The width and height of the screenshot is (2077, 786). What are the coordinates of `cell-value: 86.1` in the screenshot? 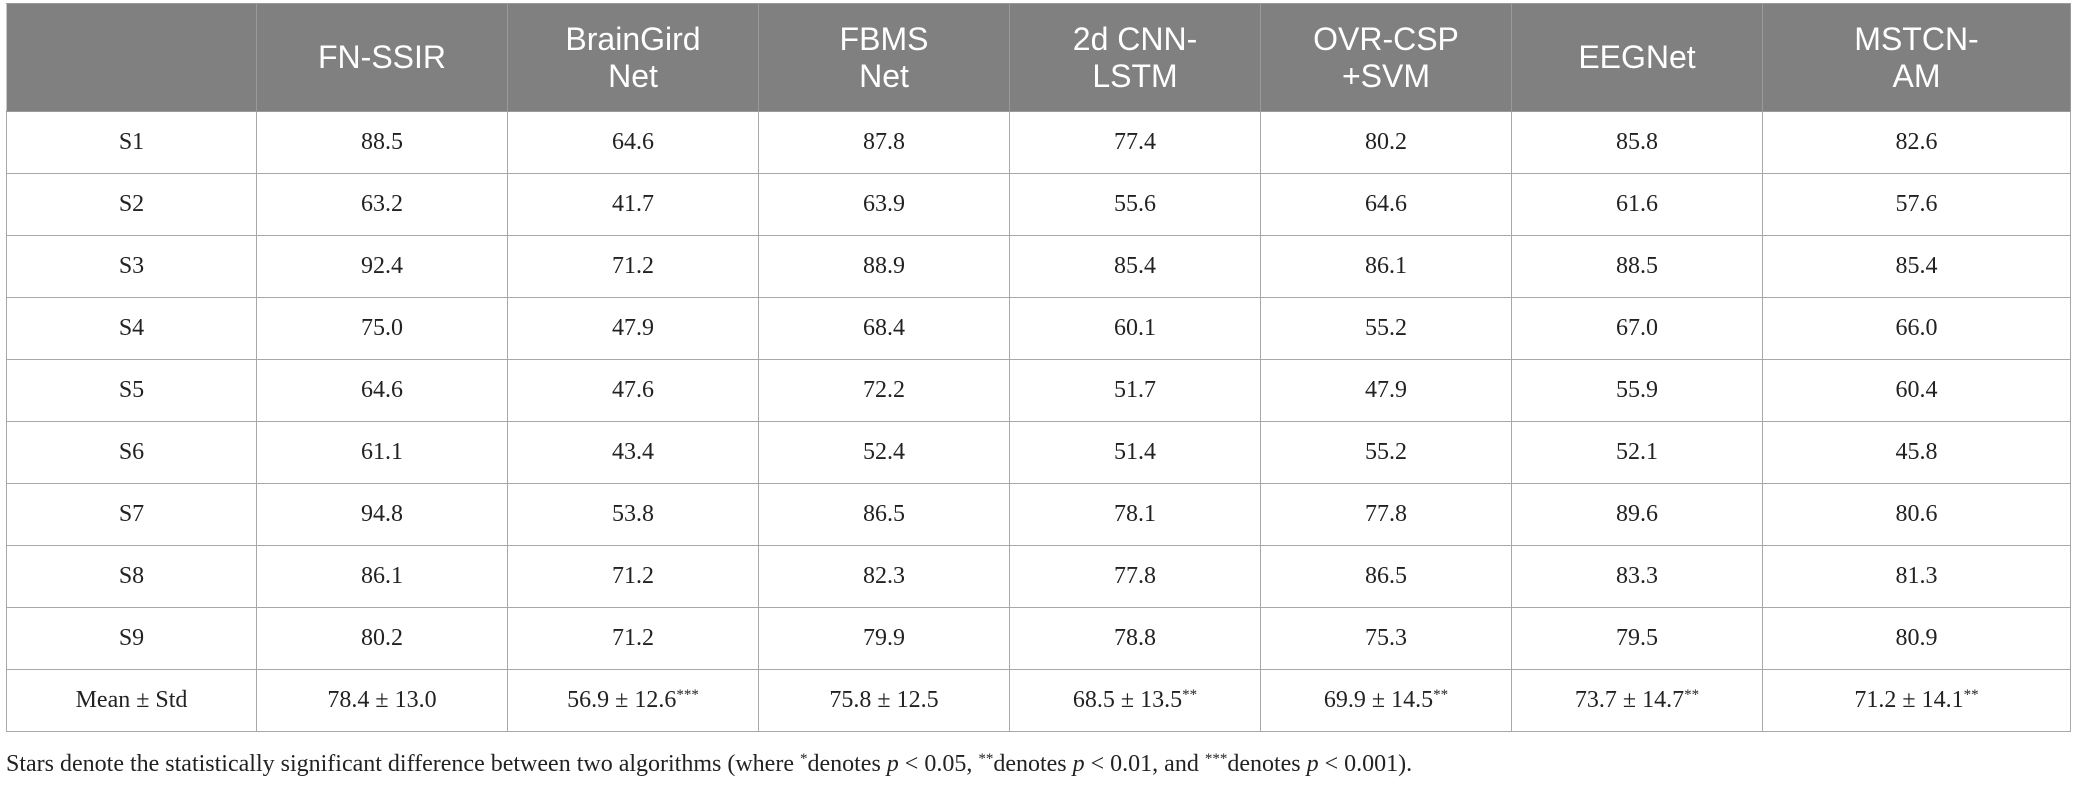 It's located at (1386, 266).